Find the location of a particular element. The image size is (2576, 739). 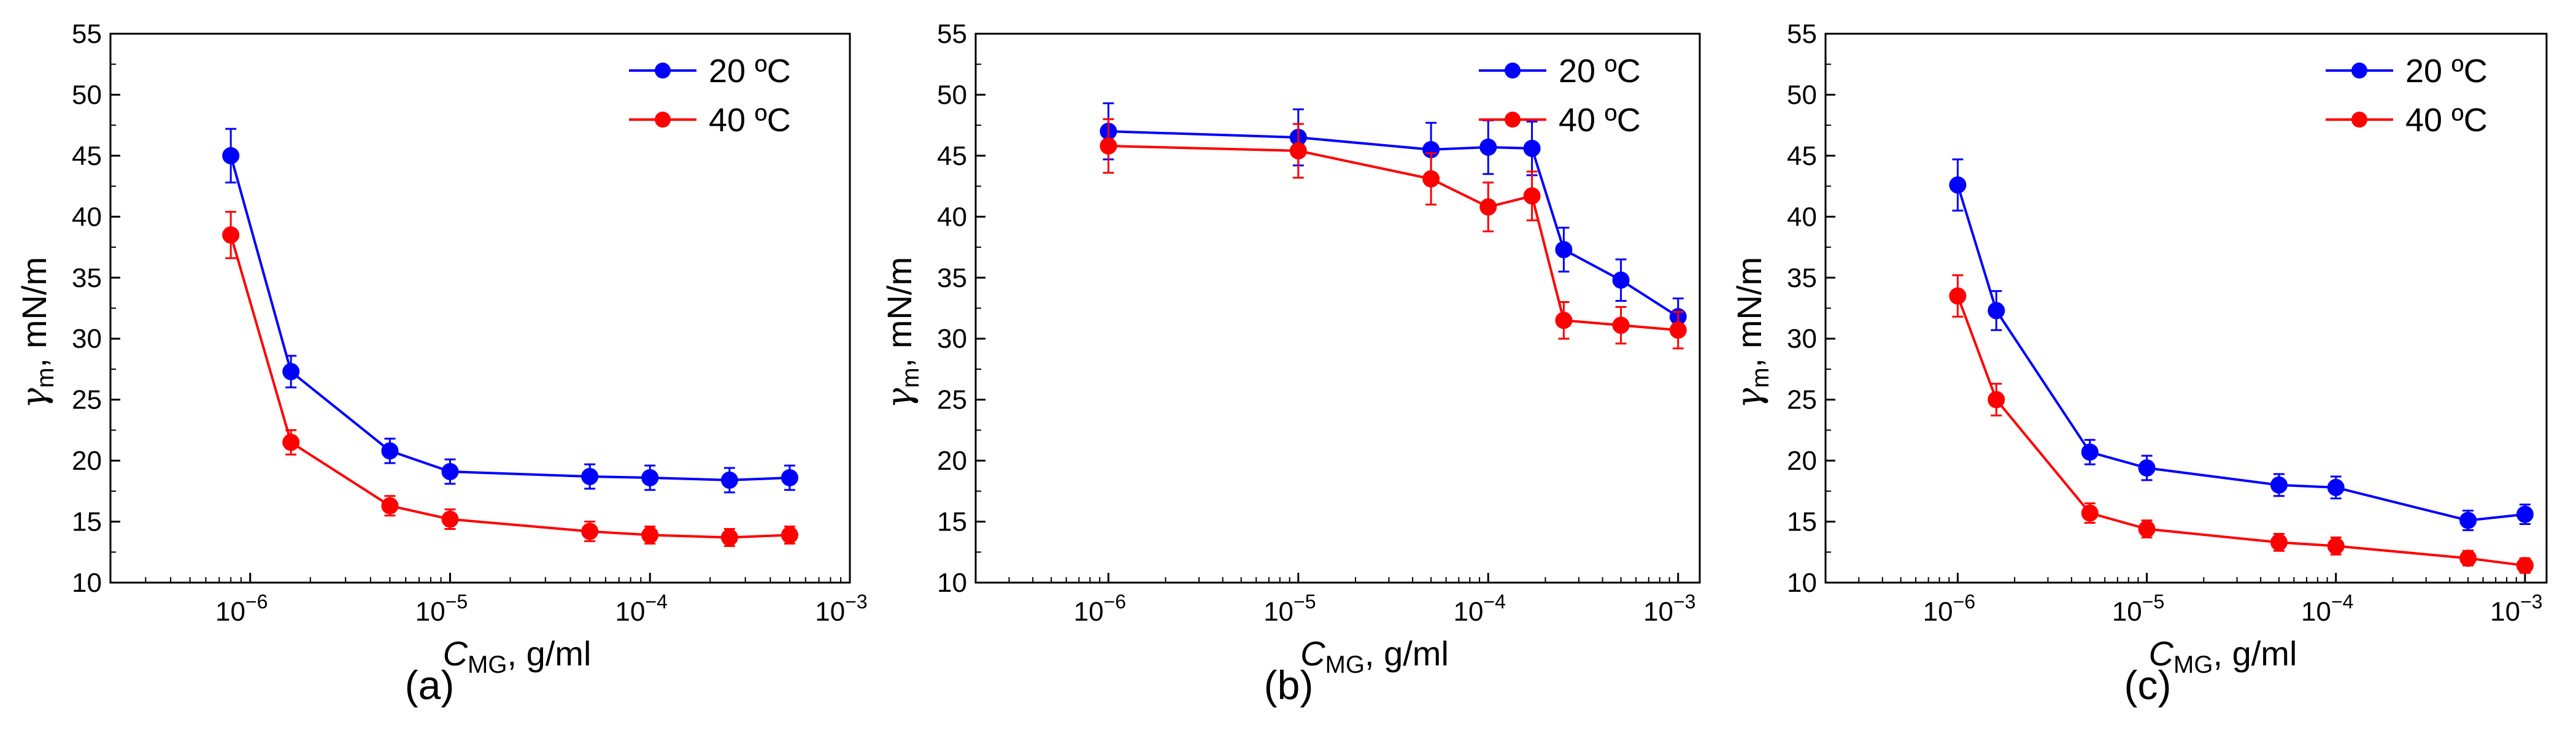

panel-label: (c) is located at coordinates (2148, 685).